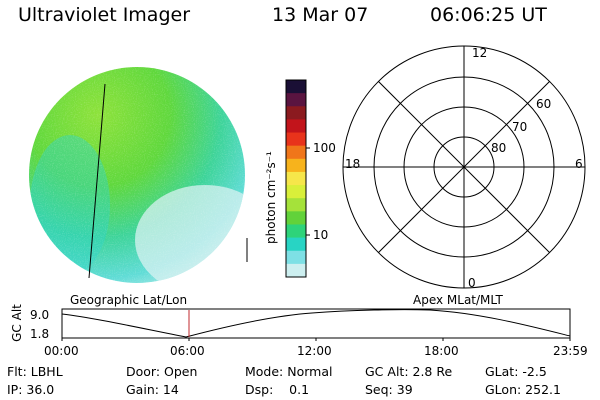 The height and width of the screenshot is (400, 600). What do you see at coordinates (40, 334) in the screenshot?
I see `altitude-y-tick-1-8: 1.8` at bounding box center [40, 334].